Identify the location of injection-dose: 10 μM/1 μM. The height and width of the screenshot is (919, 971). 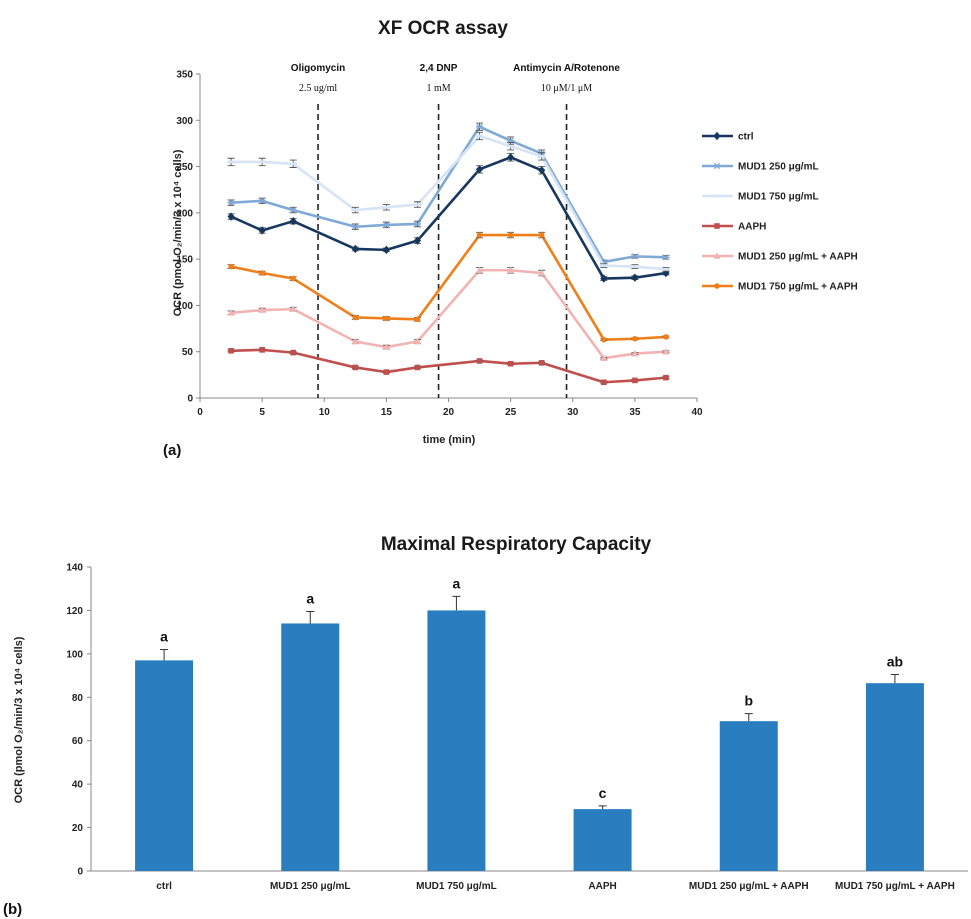
(566, 88).